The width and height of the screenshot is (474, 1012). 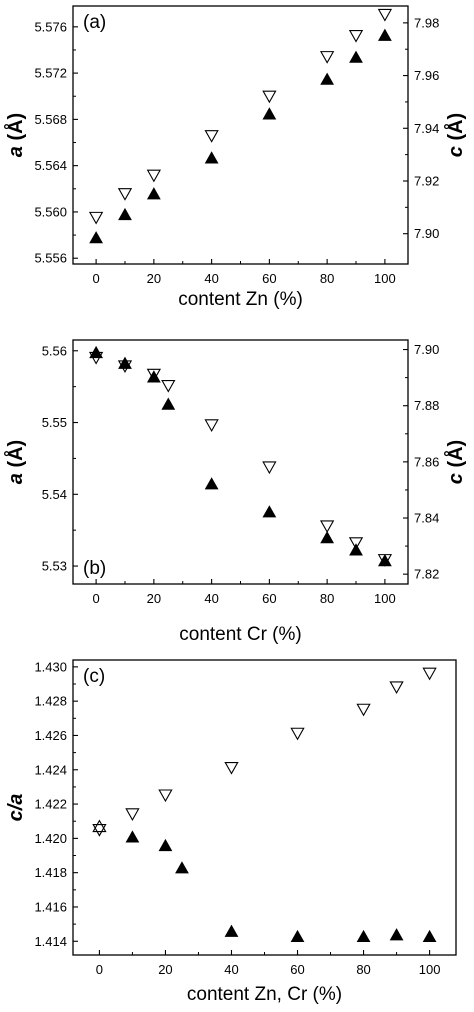 What do you see at coordinates (54, 350) in the screenshot?
I see `y-tick-label: 5.56` at bounding box center [54, 350].